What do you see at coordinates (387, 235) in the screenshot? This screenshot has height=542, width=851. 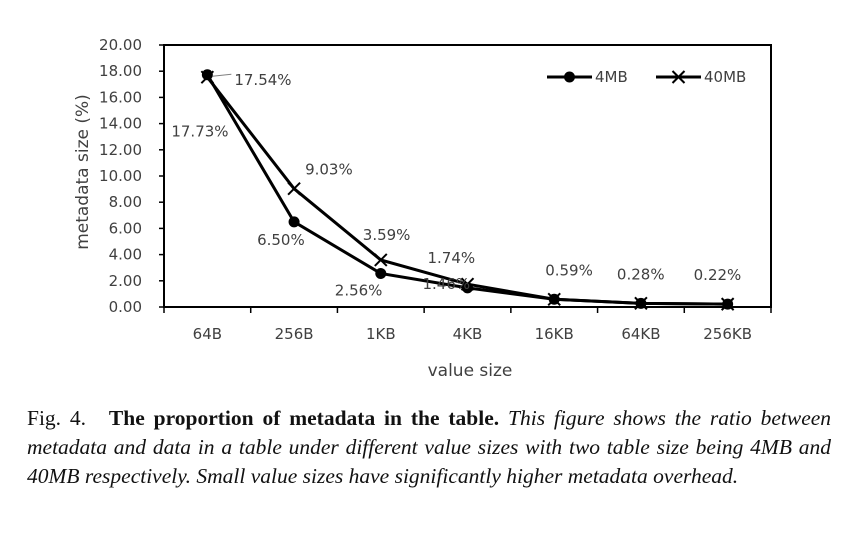 I see `data-label-40MB: 3.59%` at bounding box center [387, 235].